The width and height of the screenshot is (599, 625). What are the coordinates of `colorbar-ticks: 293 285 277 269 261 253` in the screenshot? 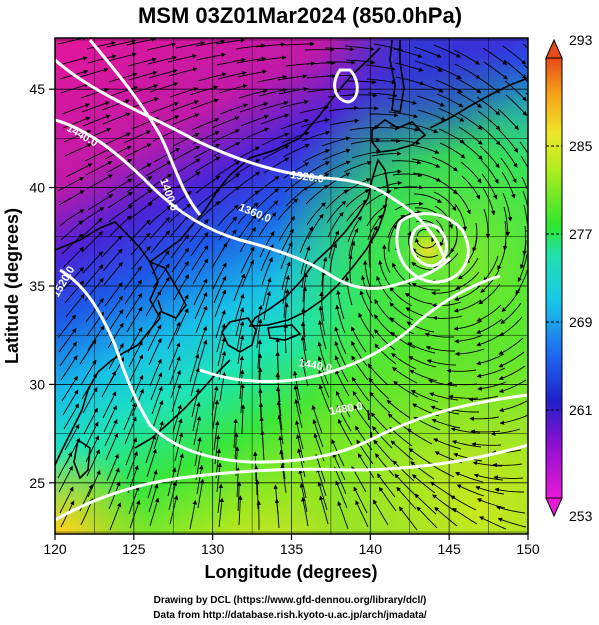 It's located at (569, 278).